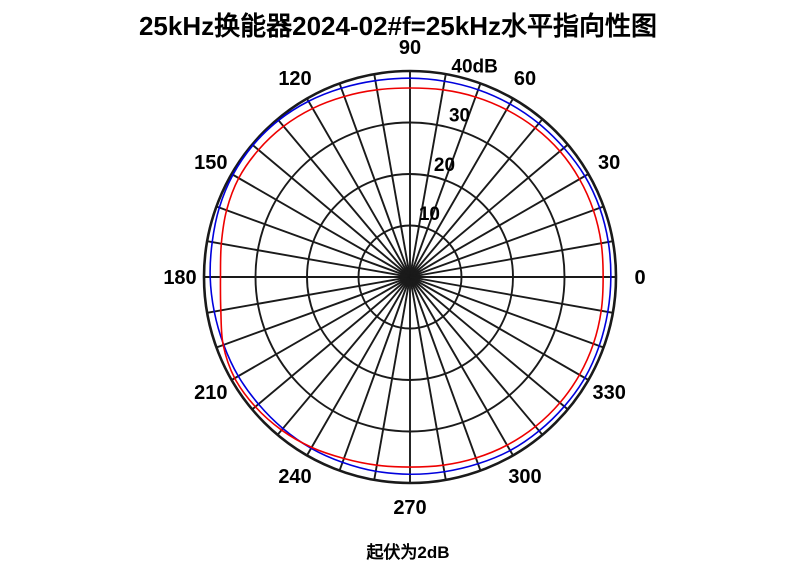 This screenshot has height=571, width=796. Describe the element at coordinates (474, 66) in the screenshot. I see `radial-tick-label: 40dB` at that location.